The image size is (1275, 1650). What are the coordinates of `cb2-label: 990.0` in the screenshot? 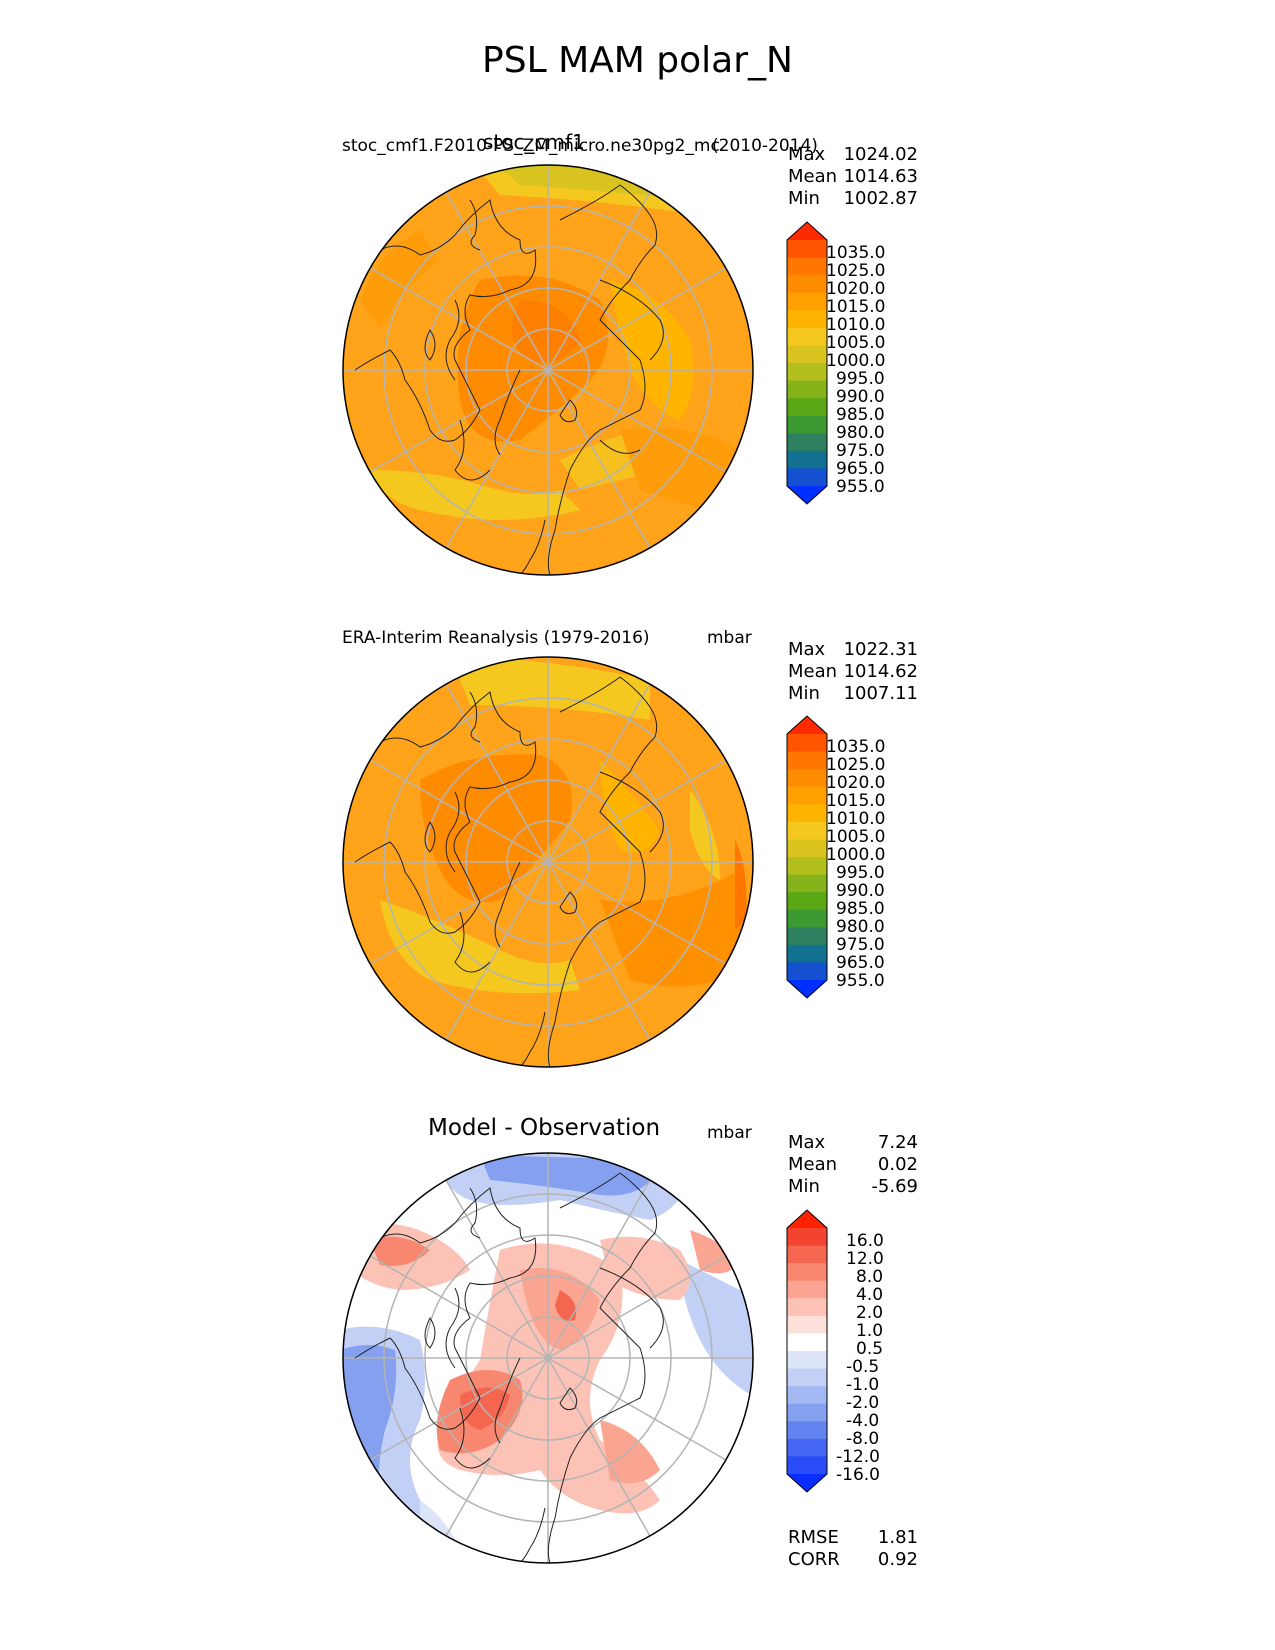 It's located at (860, 891).